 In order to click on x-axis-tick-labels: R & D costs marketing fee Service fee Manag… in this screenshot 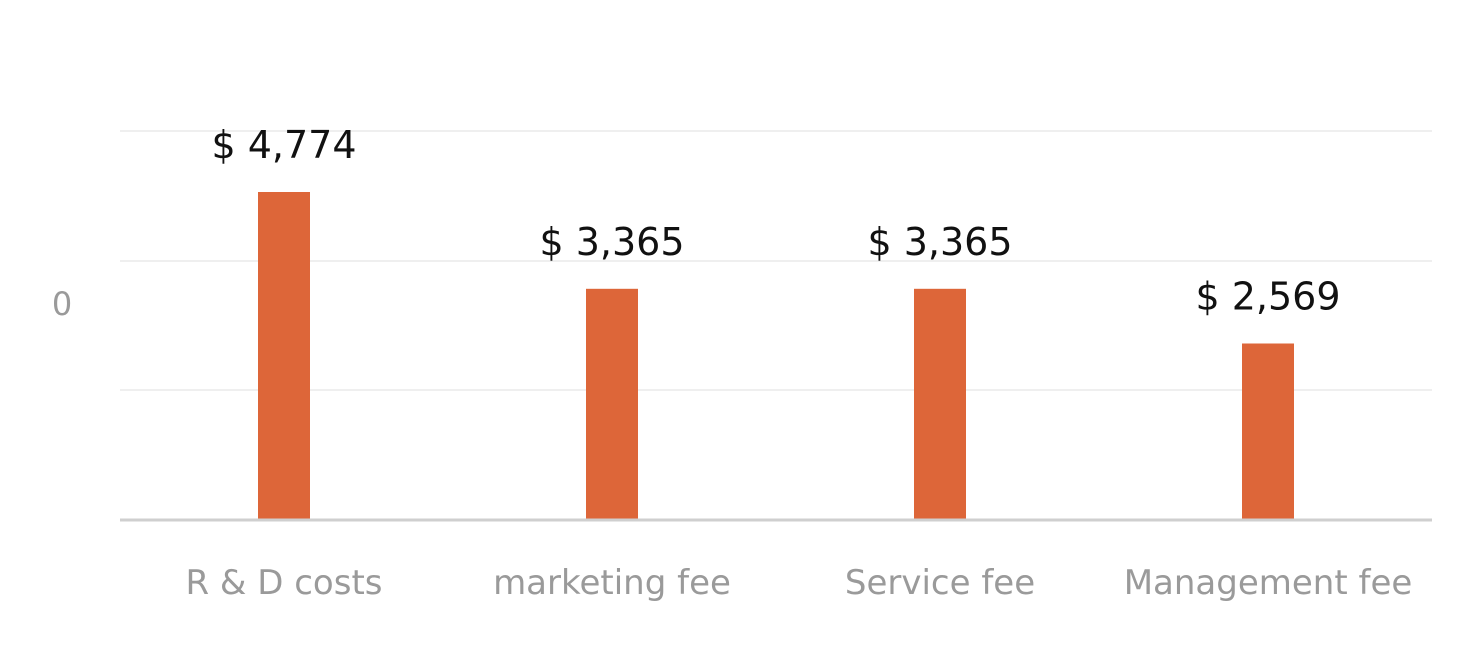, I will do `click(799, 583)`.